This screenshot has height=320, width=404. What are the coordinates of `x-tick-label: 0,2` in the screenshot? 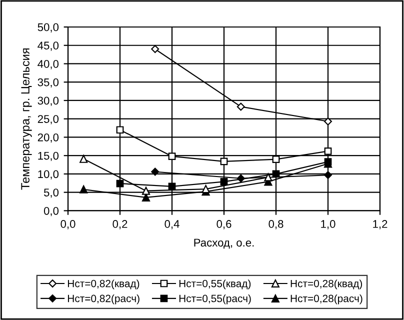 It's located at (120, 225).